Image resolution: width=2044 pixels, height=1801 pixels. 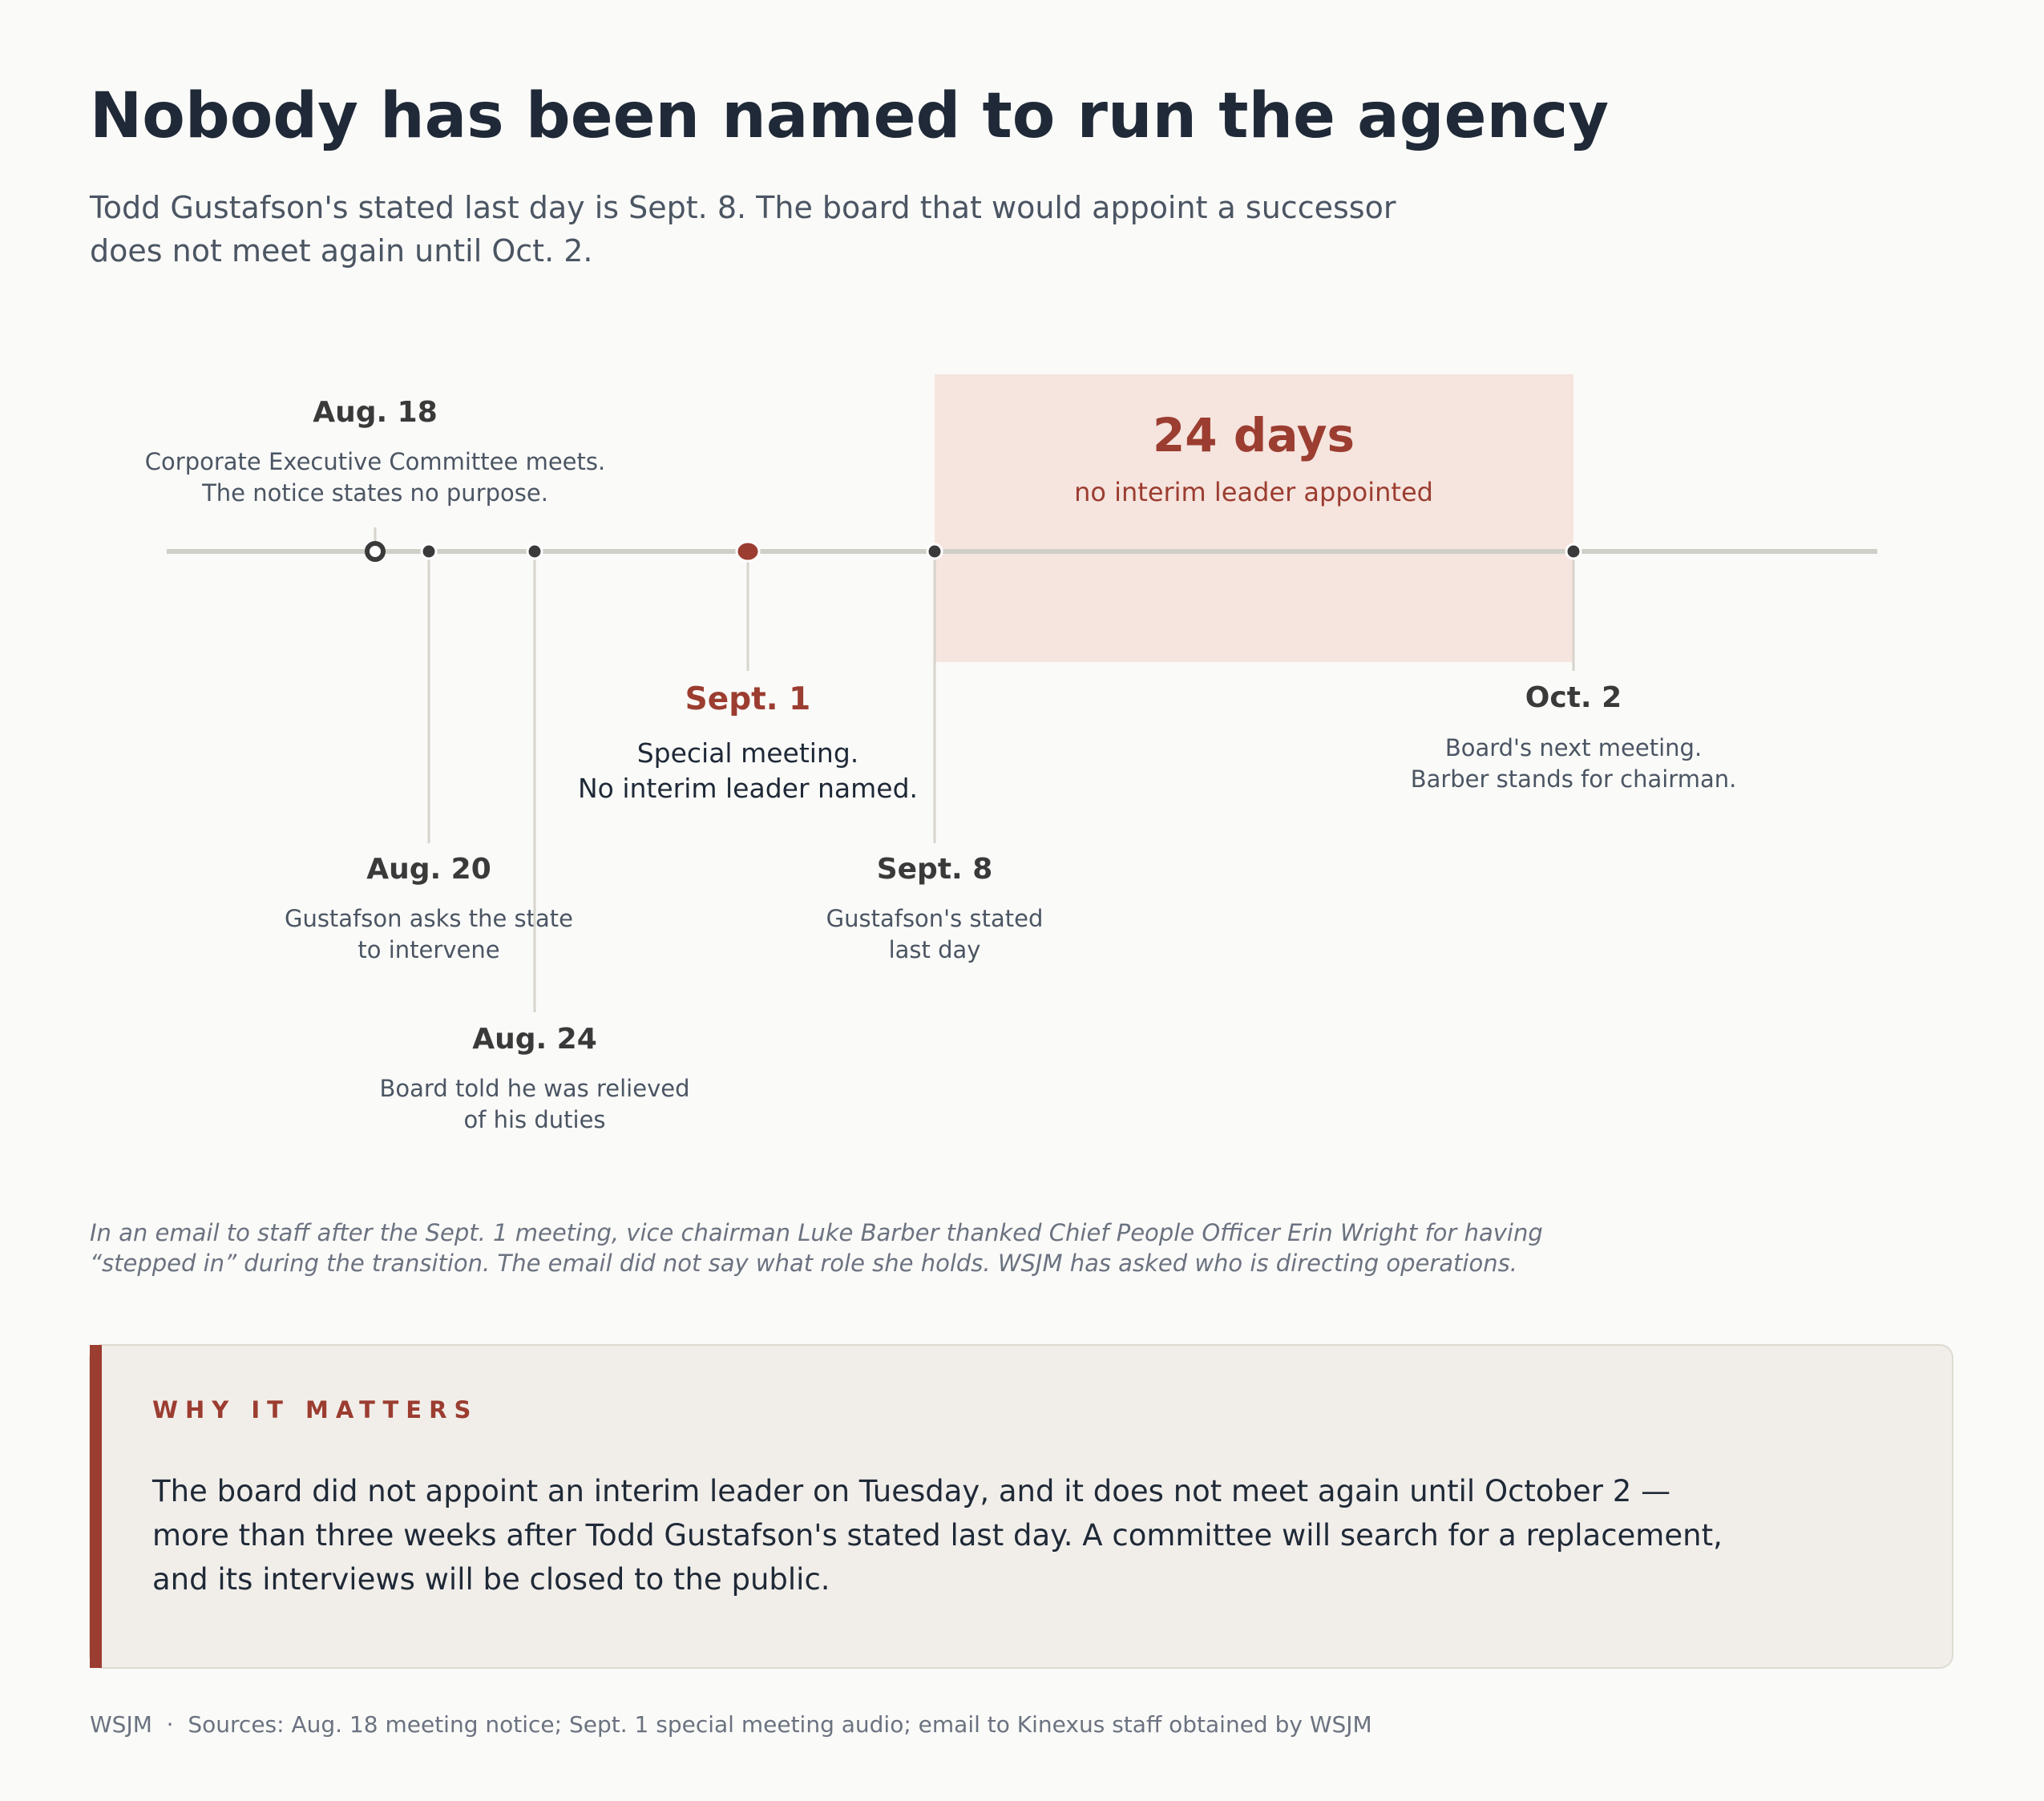 I want to click on event-description: Board told he was relieved, so click(x=535, y=1088).